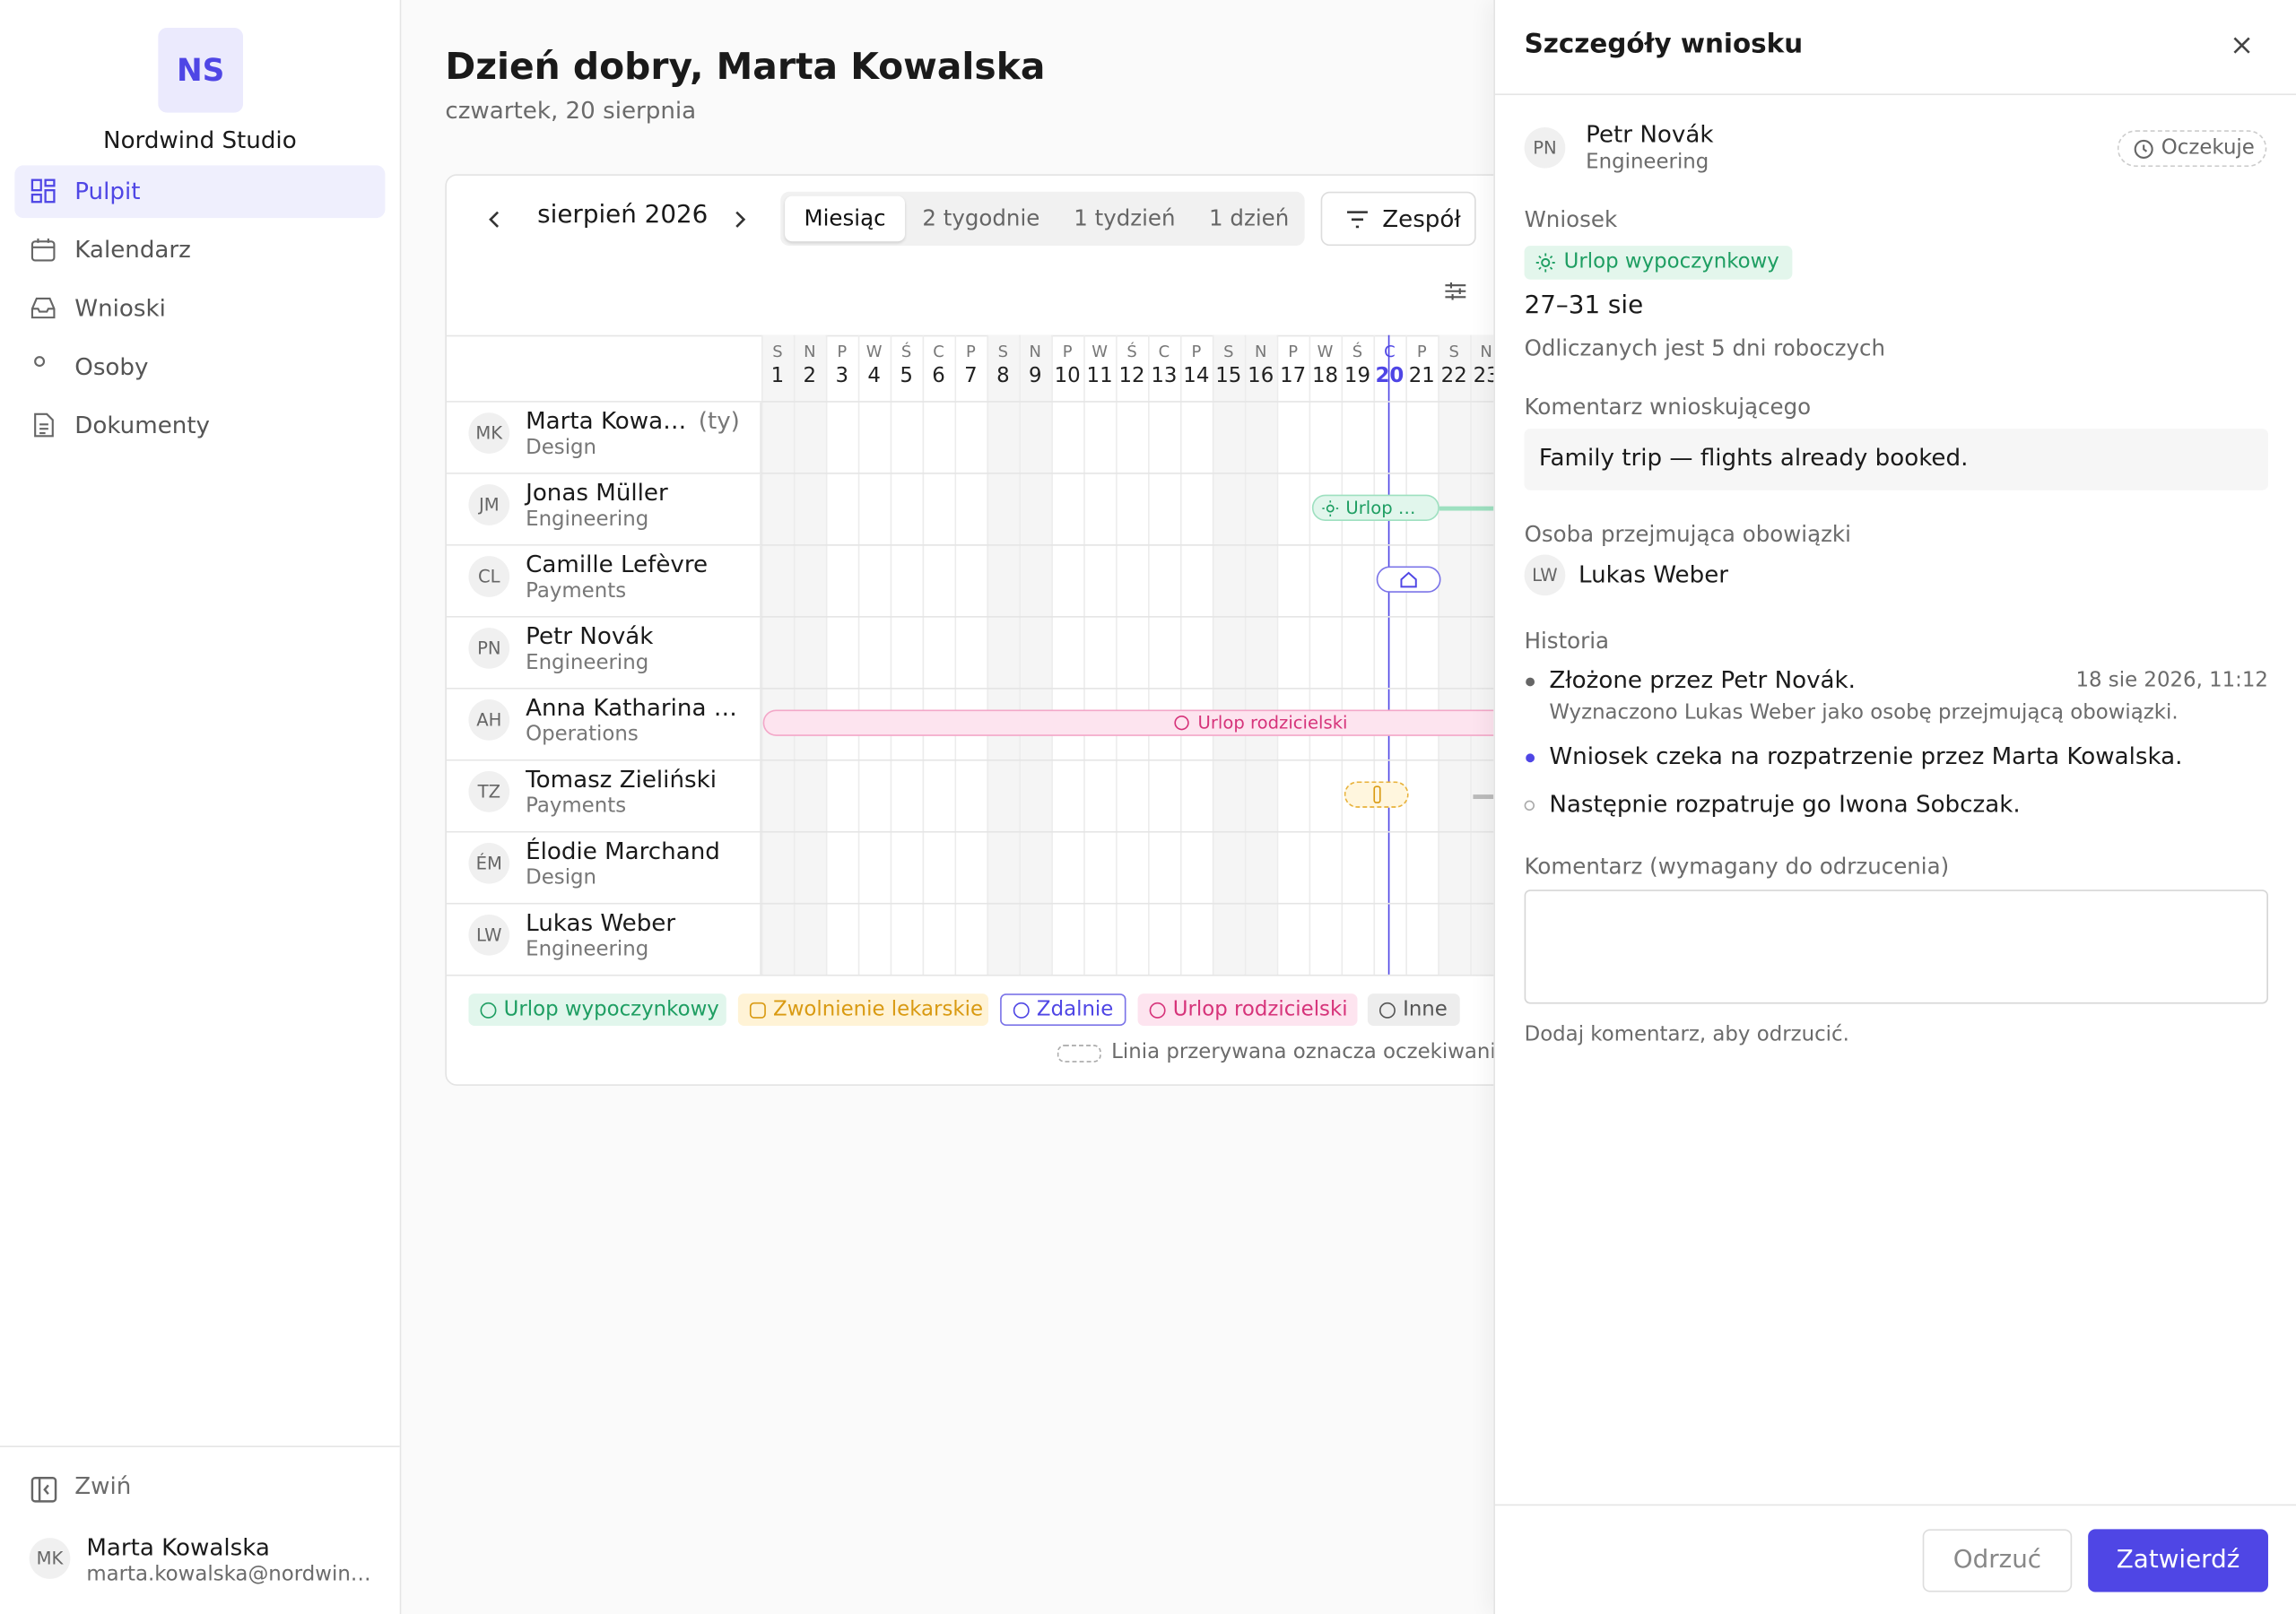 The width and height of the screenshot is (2296, 1614). Describe the element at coordinates (1260, 1009) in the screenshot. I see `legend-label: Urlop rodzicielski` at that location.